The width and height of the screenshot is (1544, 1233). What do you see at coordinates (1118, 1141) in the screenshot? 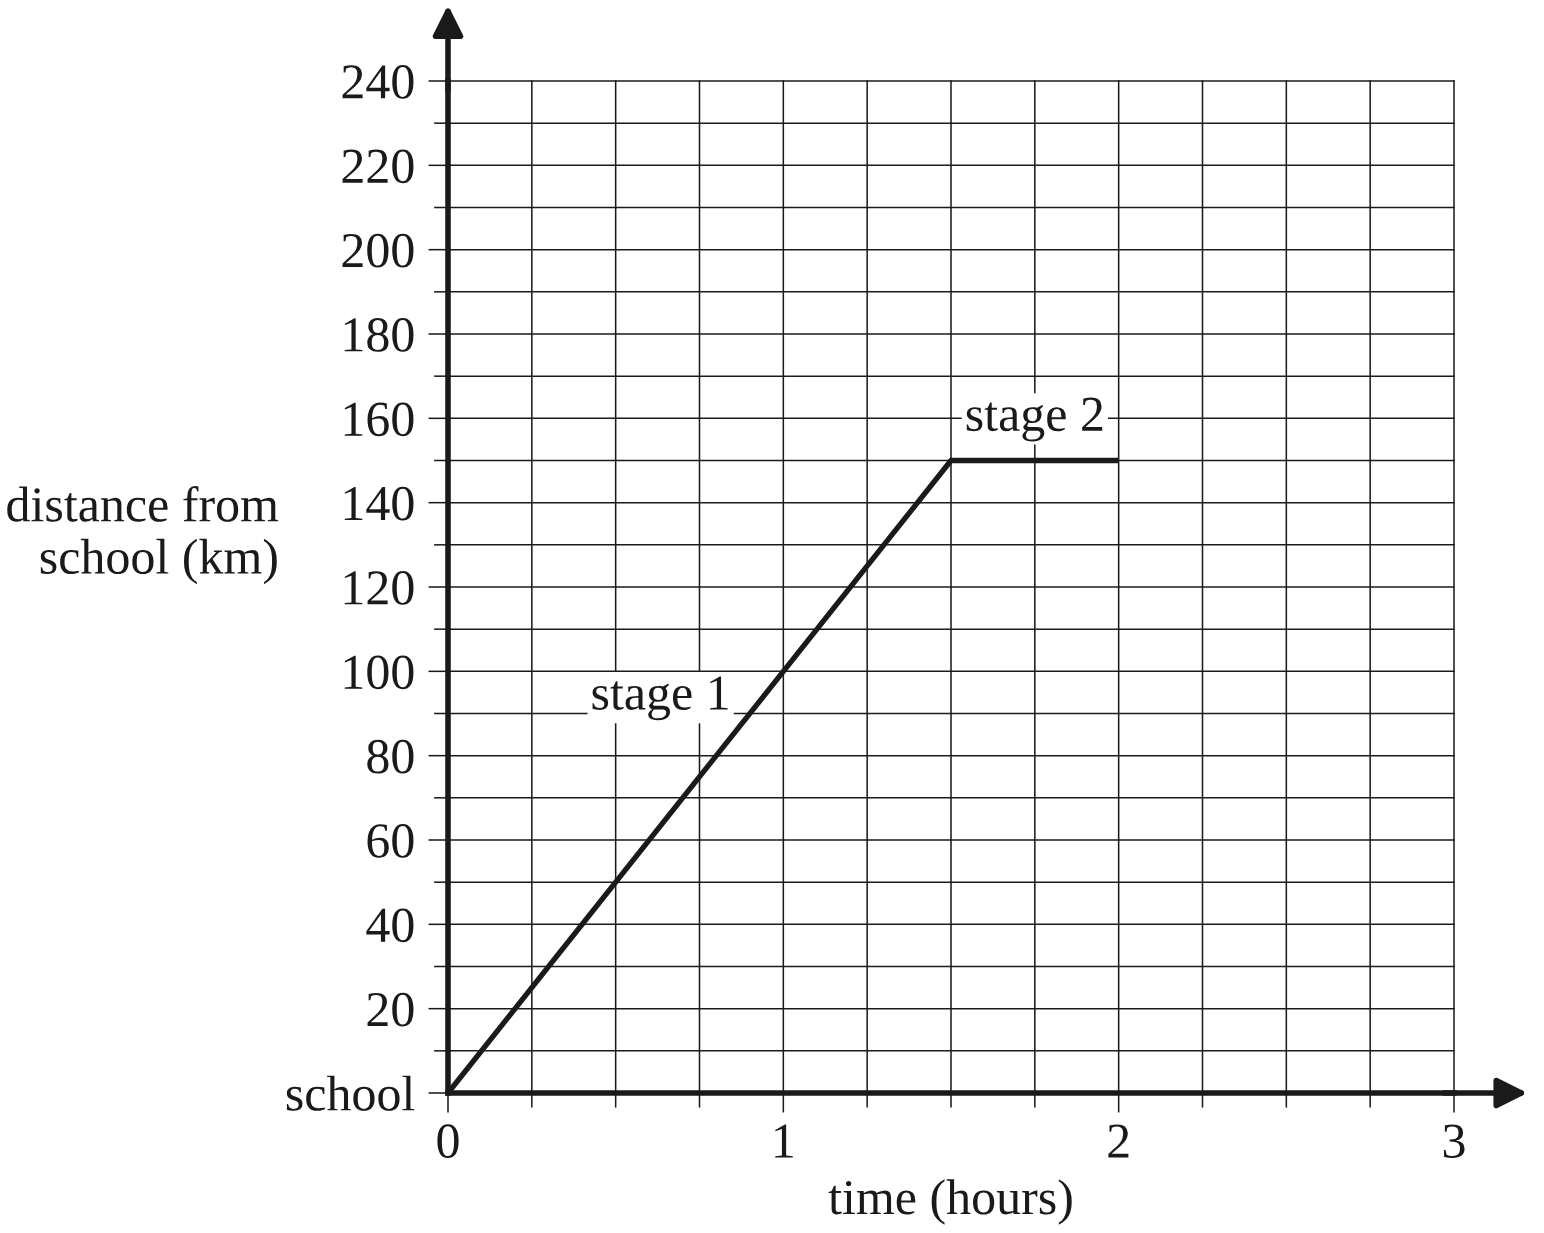
I see `x-tick-label: 2` at bounding box center [1118, 1141].